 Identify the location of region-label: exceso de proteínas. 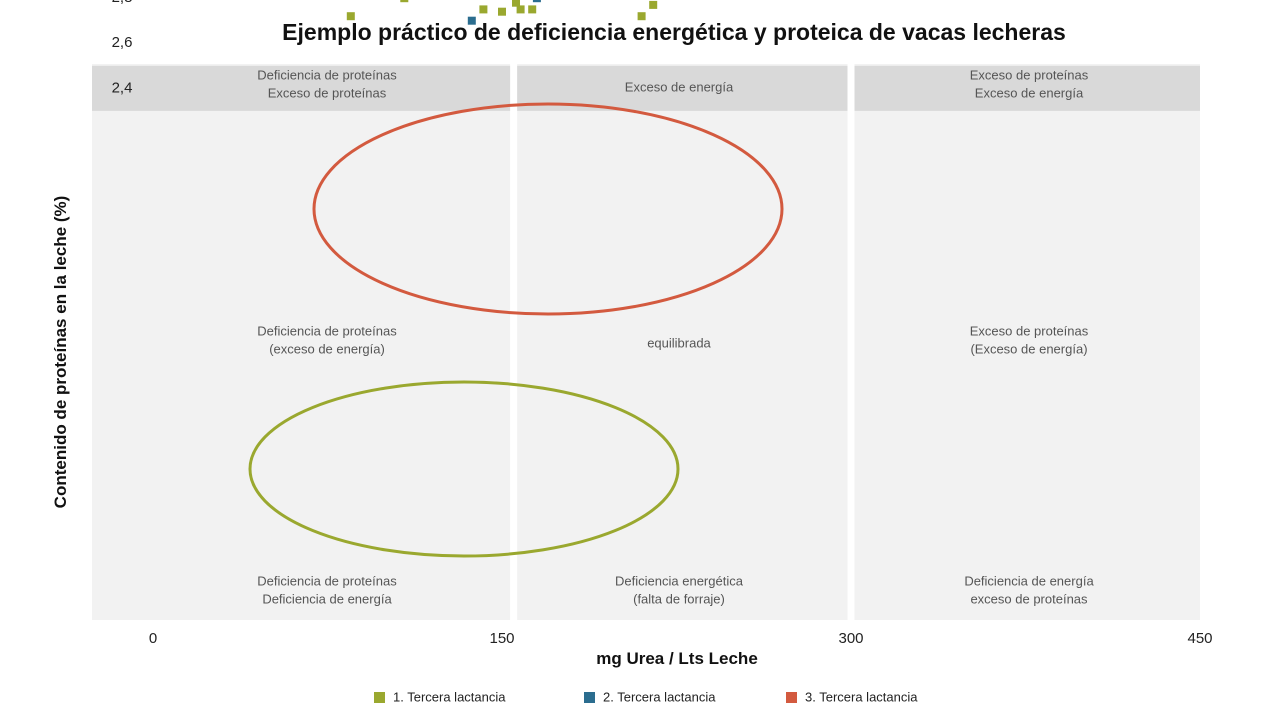
(1029, 598).